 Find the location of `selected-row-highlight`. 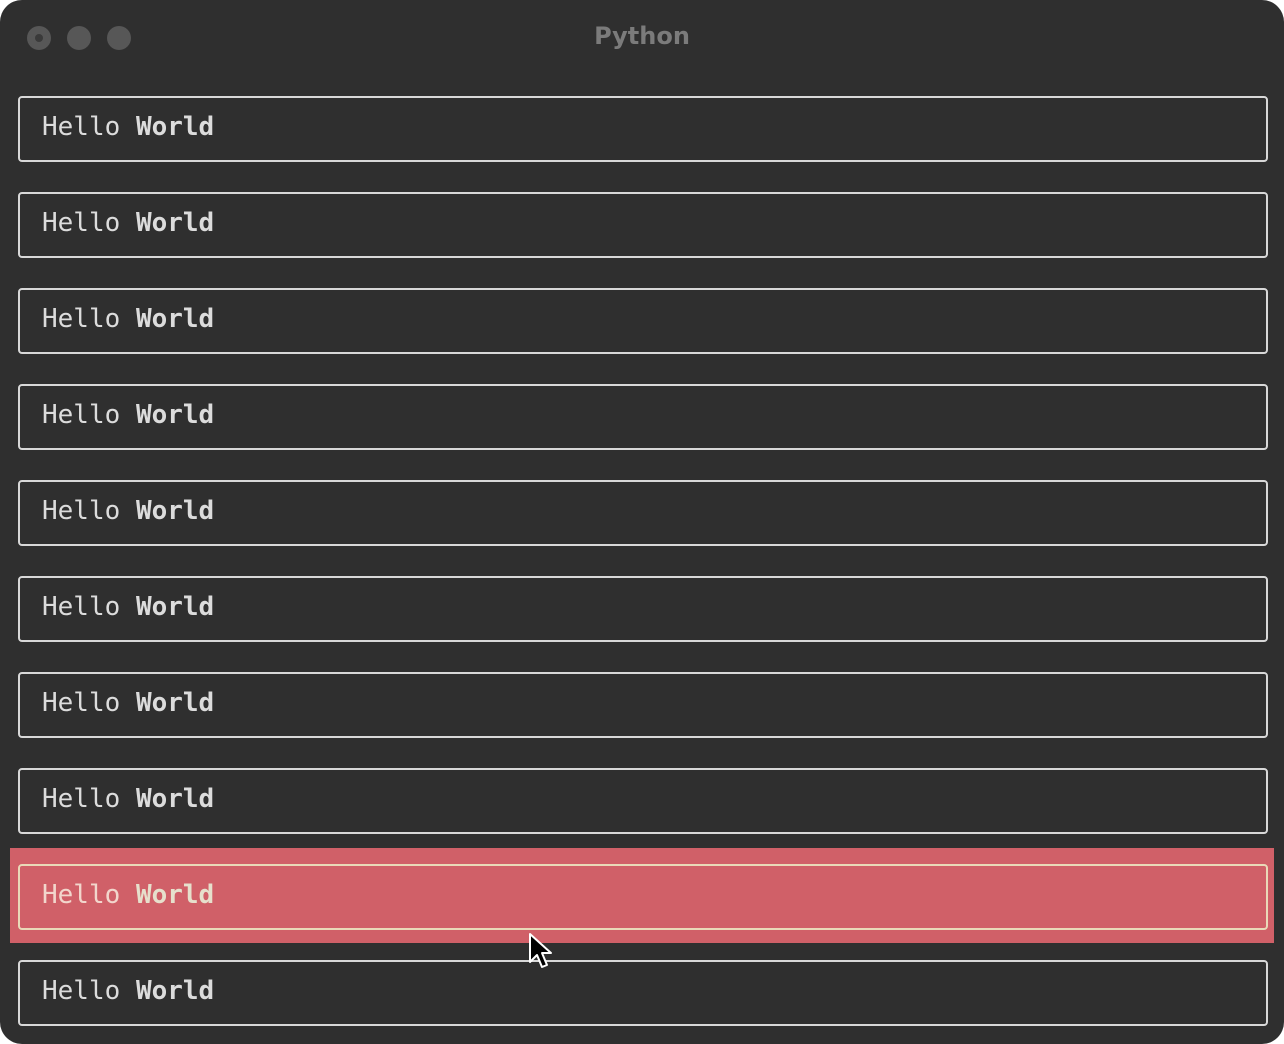

selected-row-highlight is located at coordinates (642, 895).